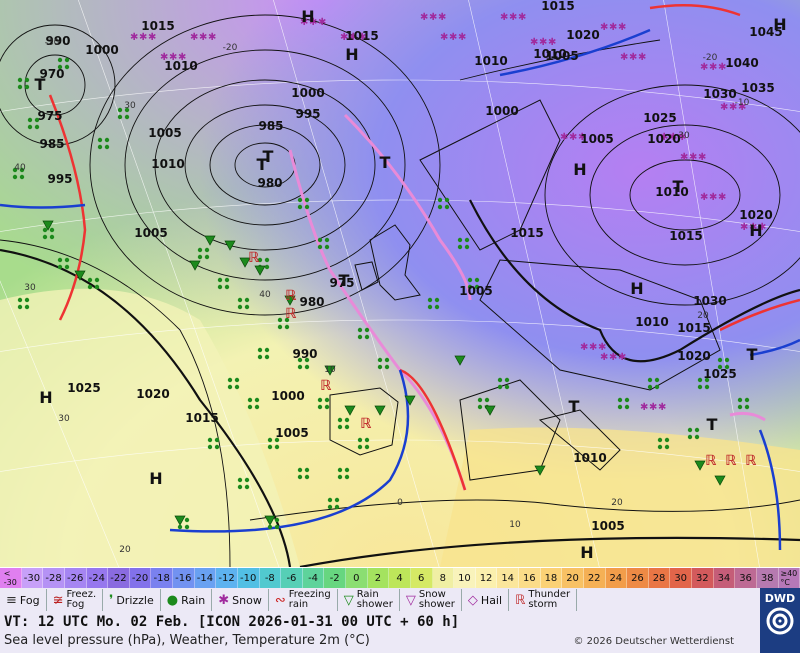 The height and width of the screenshot is (653, 800). I want to click on legend-item: ● Rain, so click(187, 600).